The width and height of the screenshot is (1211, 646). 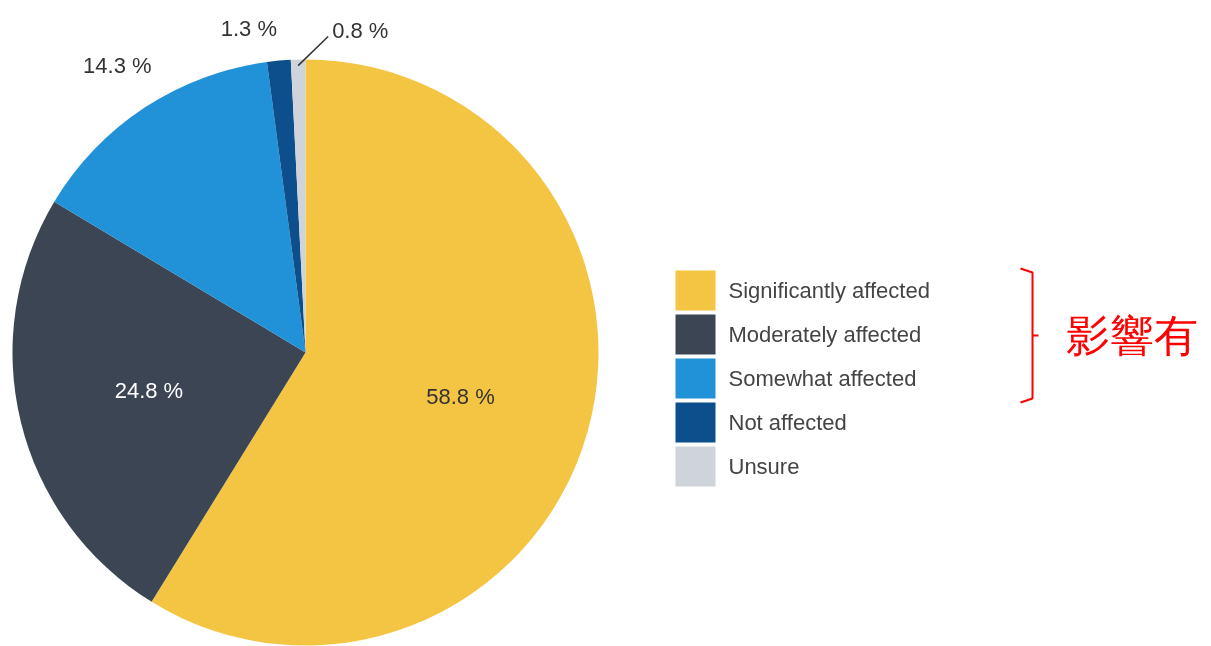 I want to click on legend-label: Moderately affected, so click(x=825, y=334).